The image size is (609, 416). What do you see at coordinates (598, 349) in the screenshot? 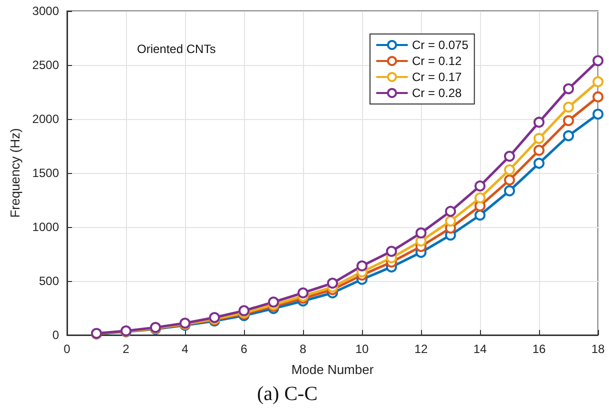
I see `x-tick-label: 18` at bounding box center [598, 349].